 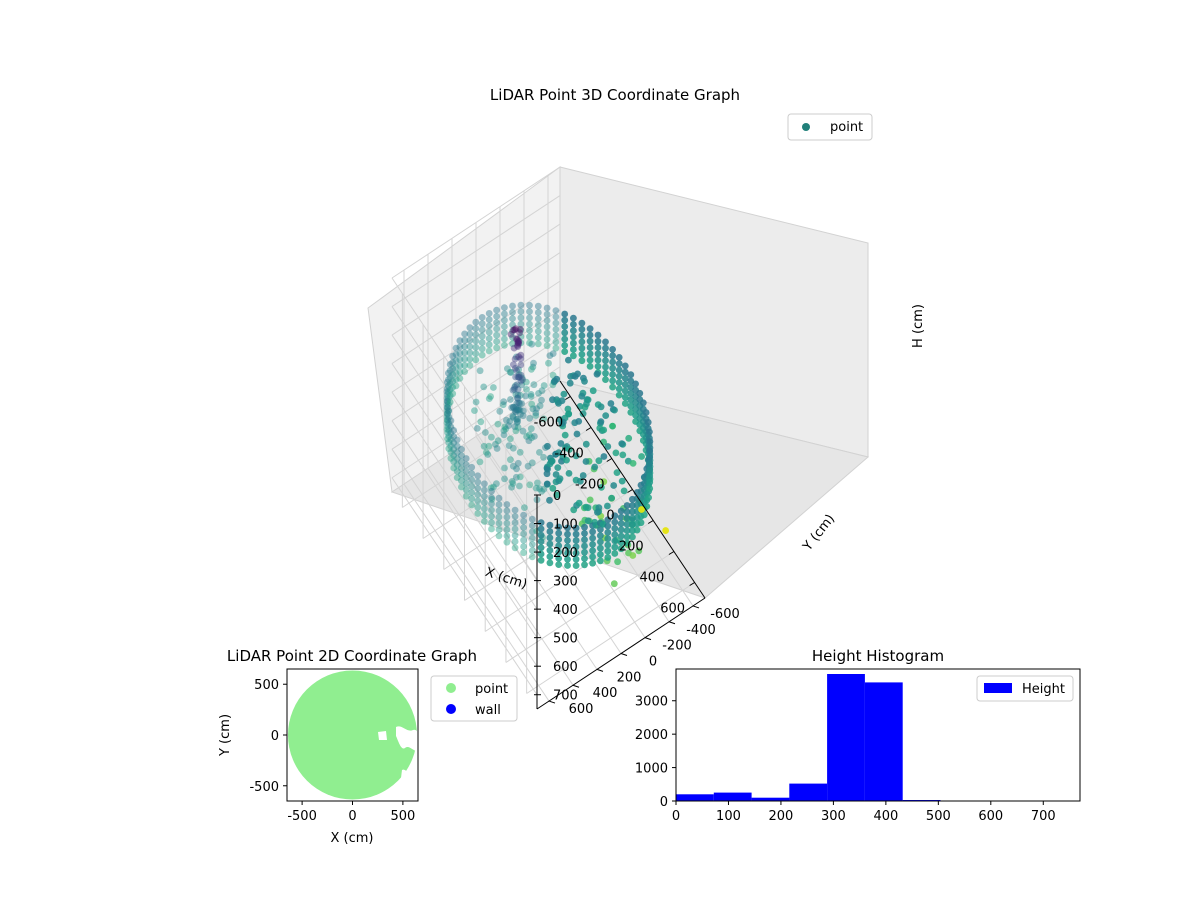 I want to click on x-tick-label: -400, so click(x=569, y=454).